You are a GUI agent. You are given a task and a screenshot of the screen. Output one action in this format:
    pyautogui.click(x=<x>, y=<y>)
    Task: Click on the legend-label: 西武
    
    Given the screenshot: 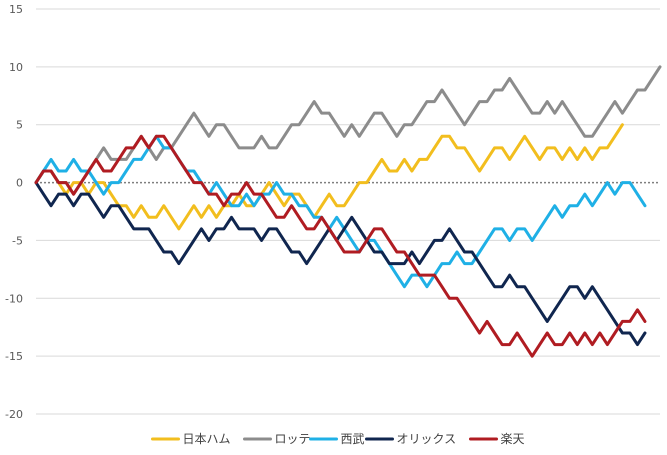 What is the action you would take?
    pyautogui.click(x=353, y=439)
    